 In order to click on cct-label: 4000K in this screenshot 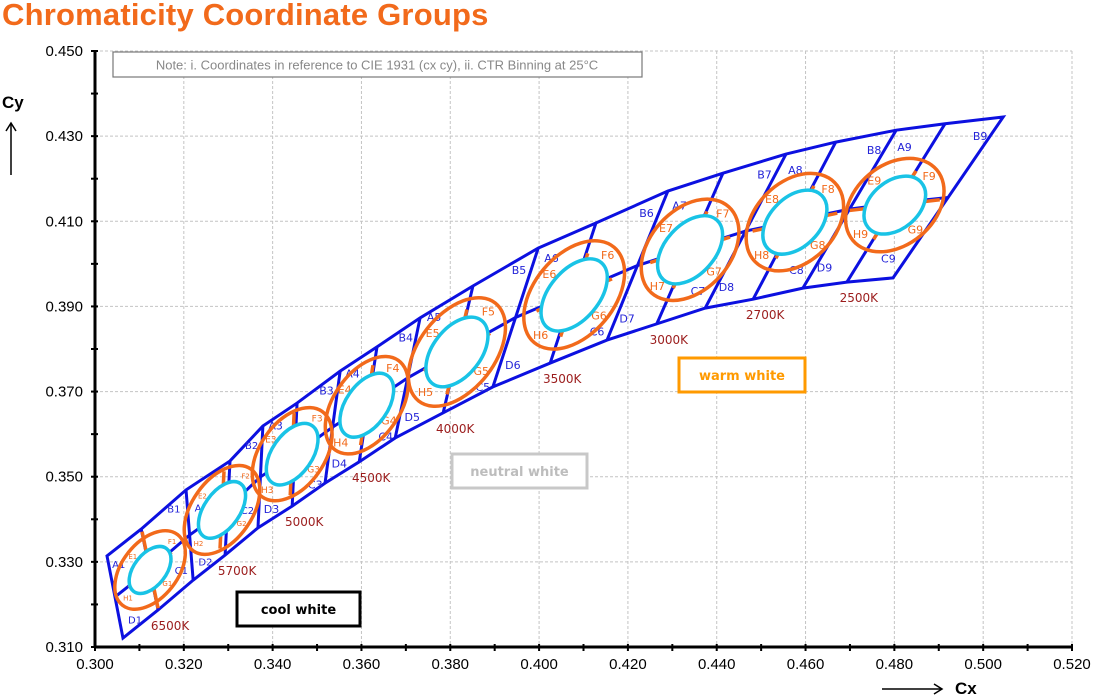, I will do `click(456, 429)`.